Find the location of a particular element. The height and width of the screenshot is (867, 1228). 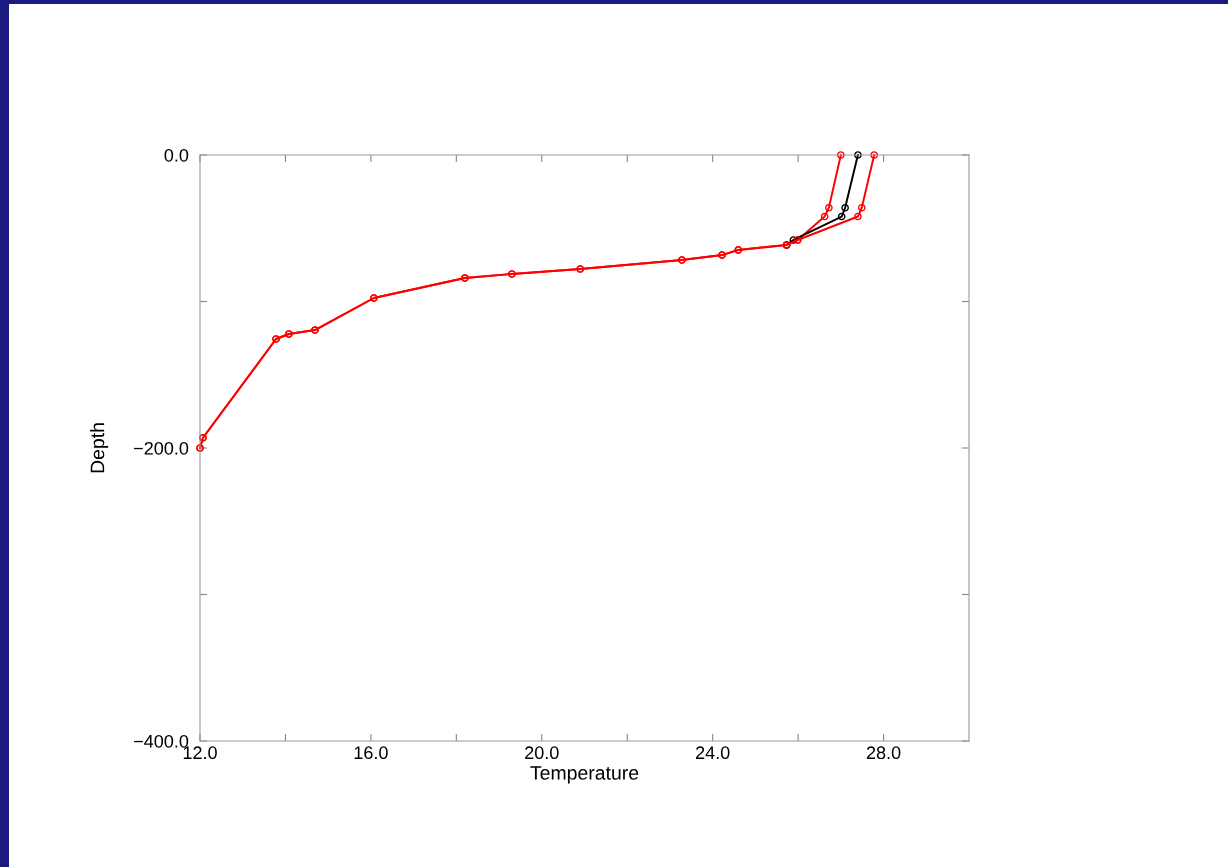

y-axis-title: Depth is located at coordinates (99, 448).